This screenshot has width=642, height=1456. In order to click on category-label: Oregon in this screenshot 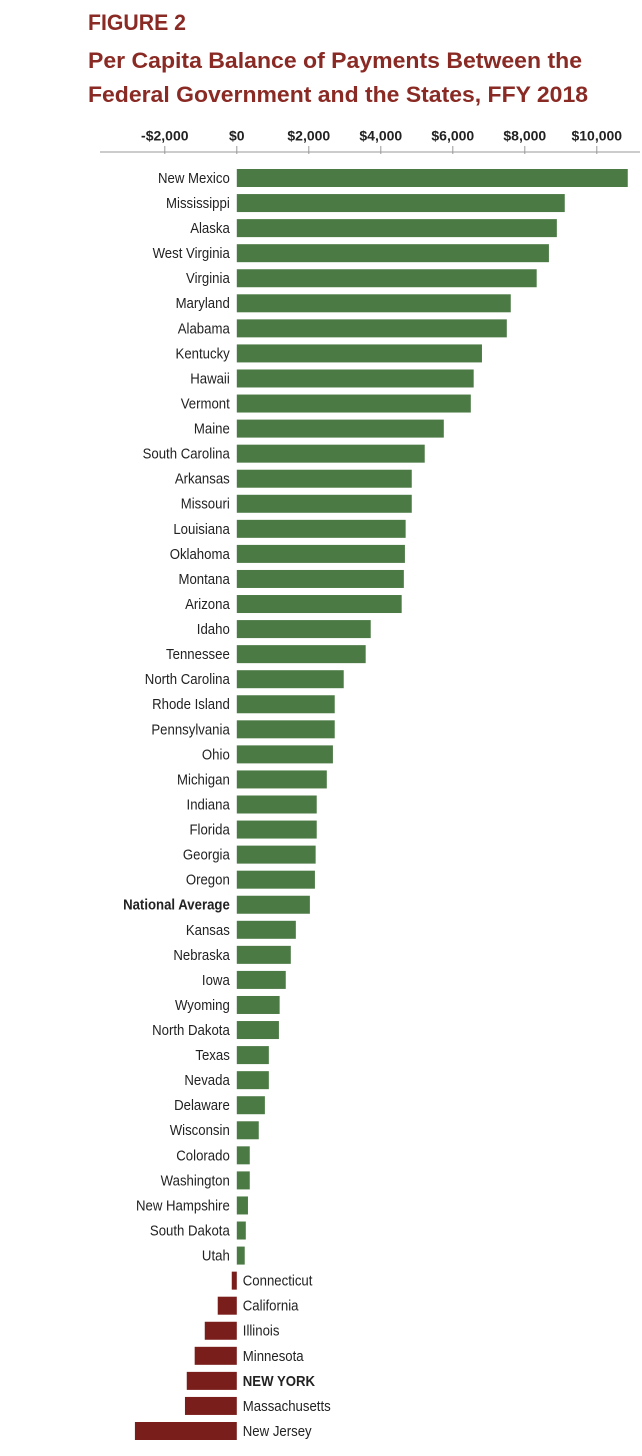, I will do `click(208, 879)`.